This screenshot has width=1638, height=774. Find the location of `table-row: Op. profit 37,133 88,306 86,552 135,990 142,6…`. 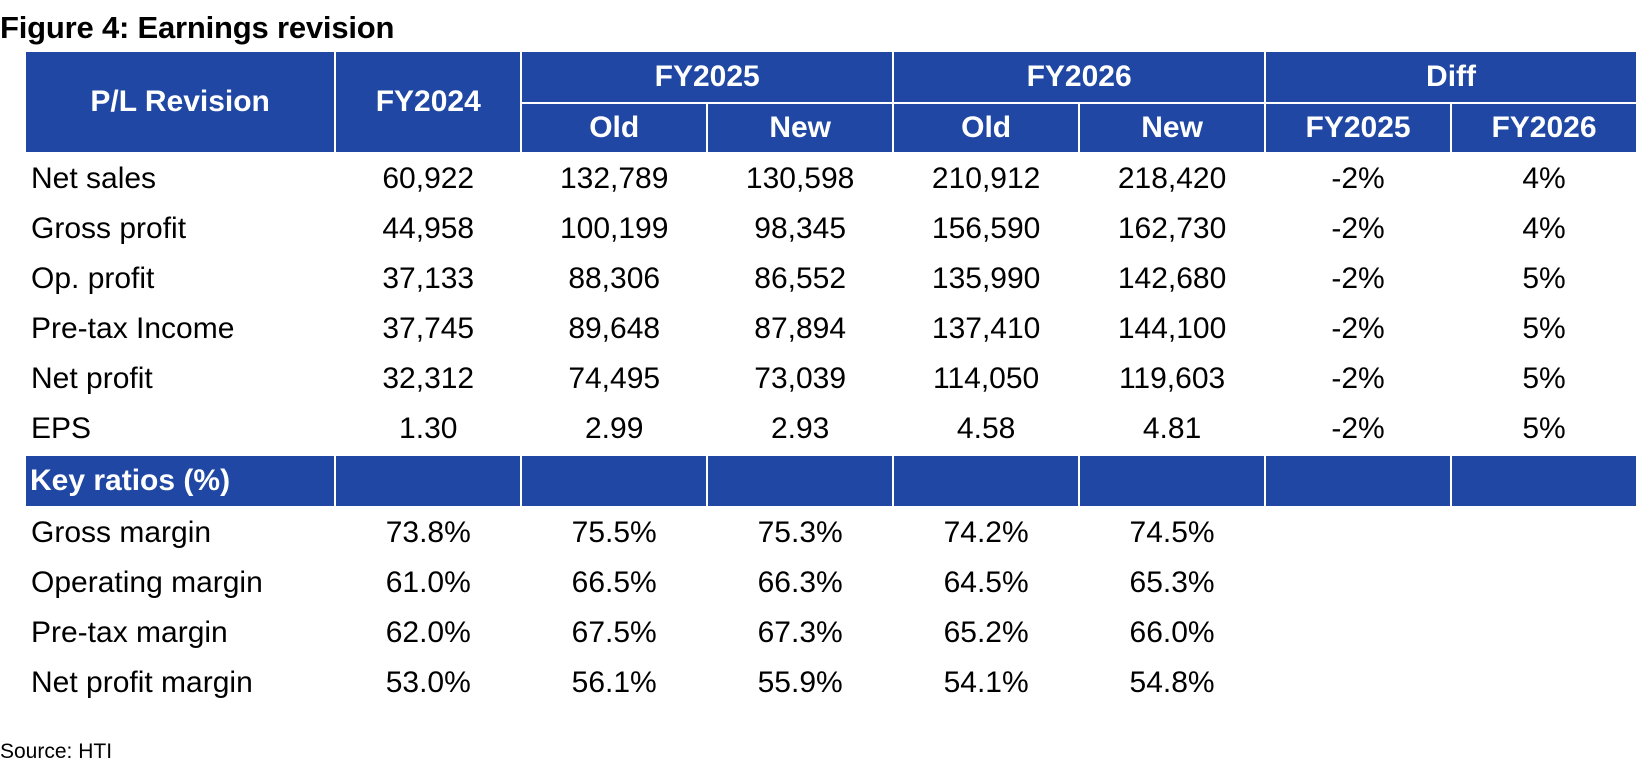

table-row: Op. profit 37,133 88,306 86,552 135,990 142,6… is located at coordinates (831, 279).